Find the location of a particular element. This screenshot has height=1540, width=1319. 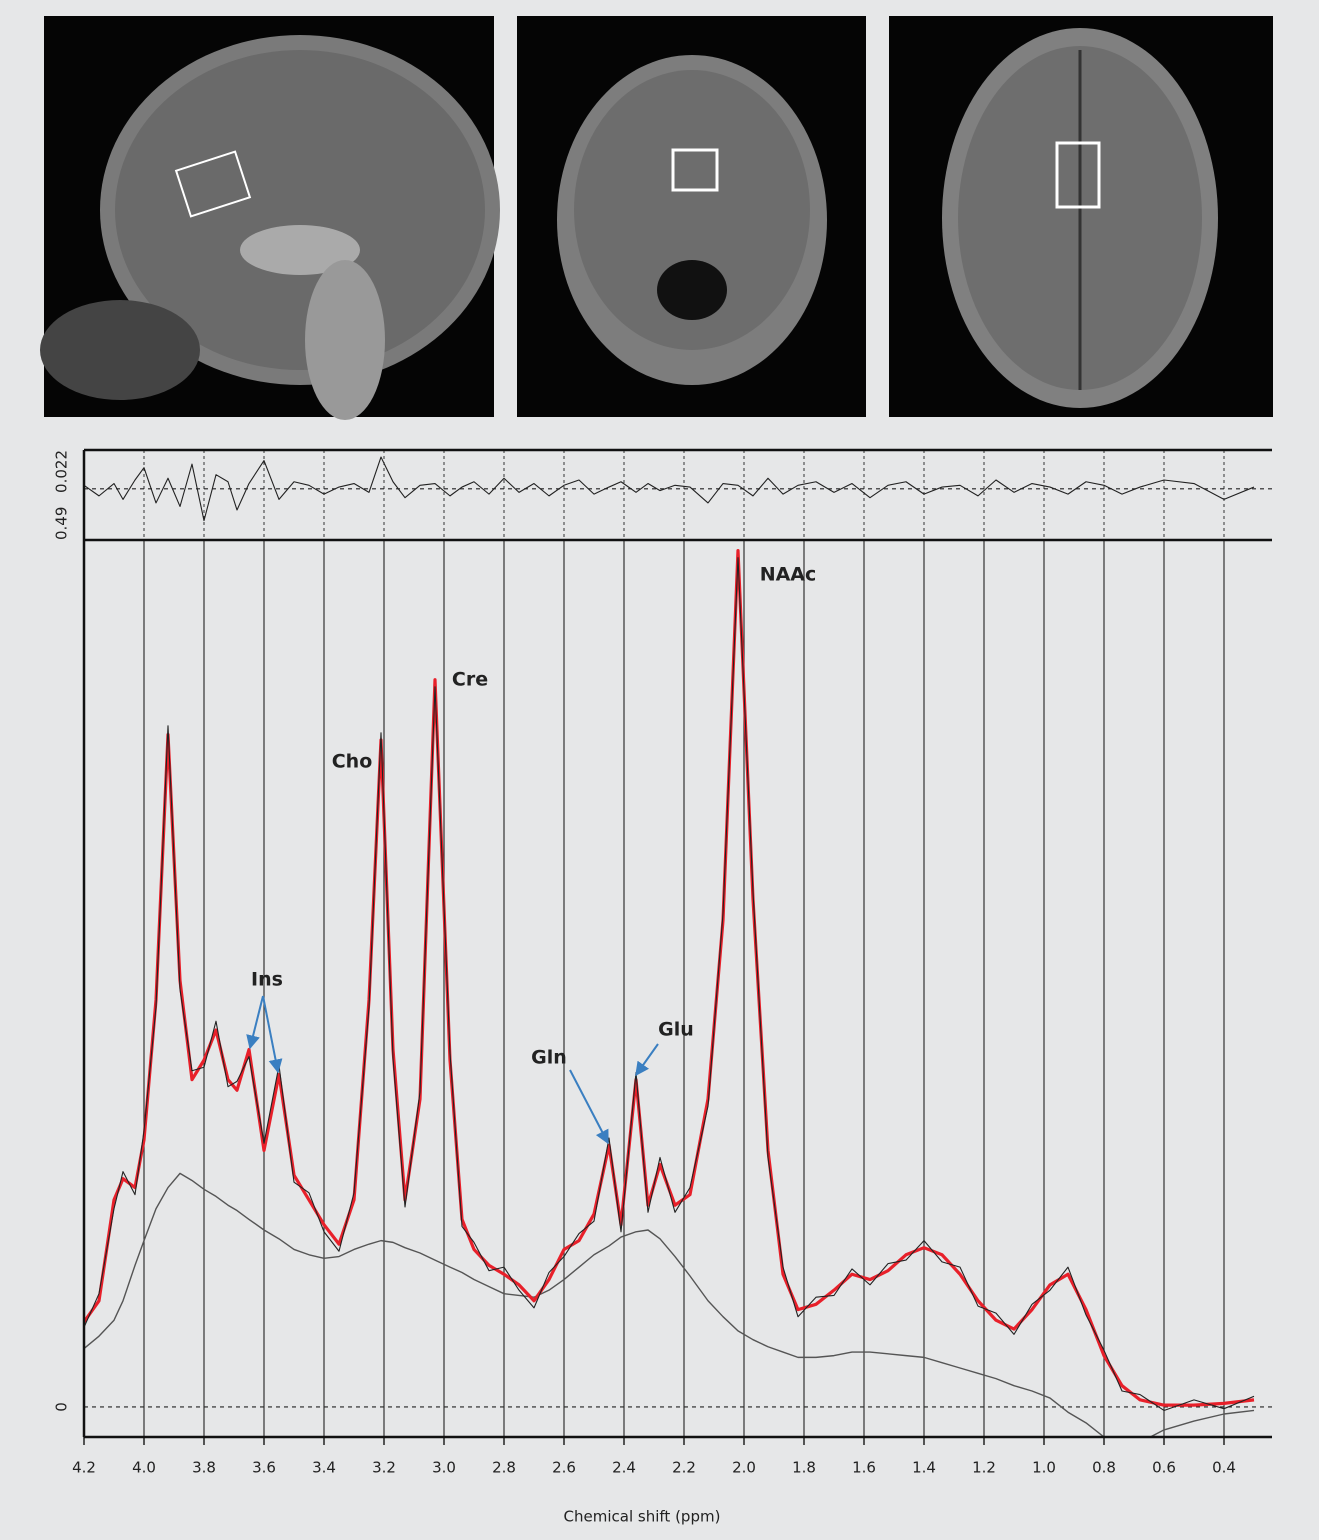

x-tick-label: 0.4 is located at coordinates (1224, 1468).